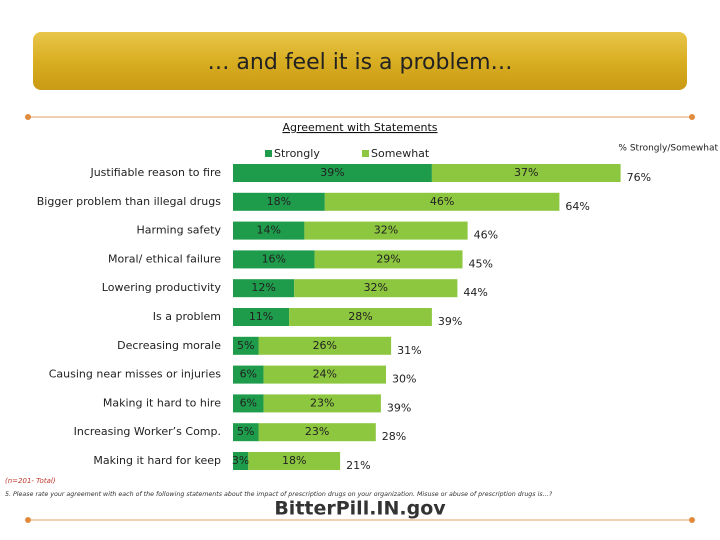 The image size is (720, 540). I want to click on category-label: Moral/ ethical failure, so click(164, 258).